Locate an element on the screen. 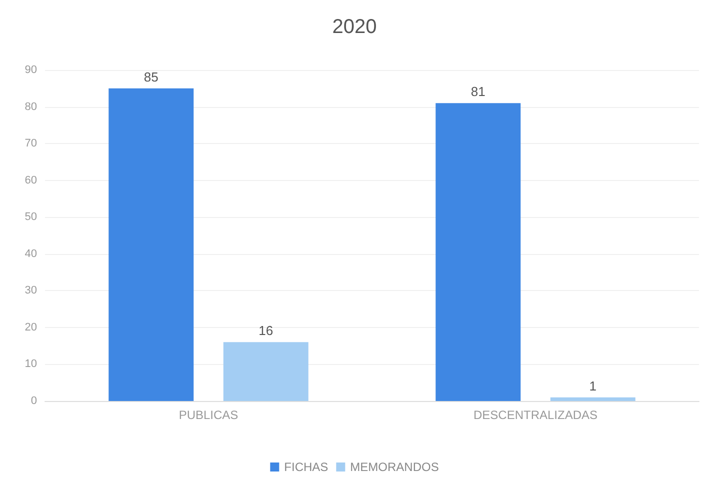  x-tick-label: DESCENTRALIZADAS is located at coordinates (535, 415).